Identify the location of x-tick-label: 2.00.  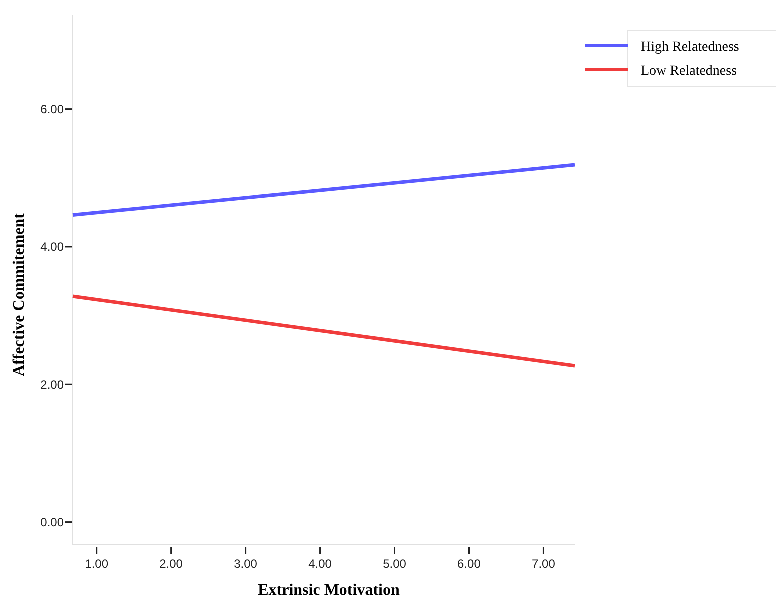
(172, 564).